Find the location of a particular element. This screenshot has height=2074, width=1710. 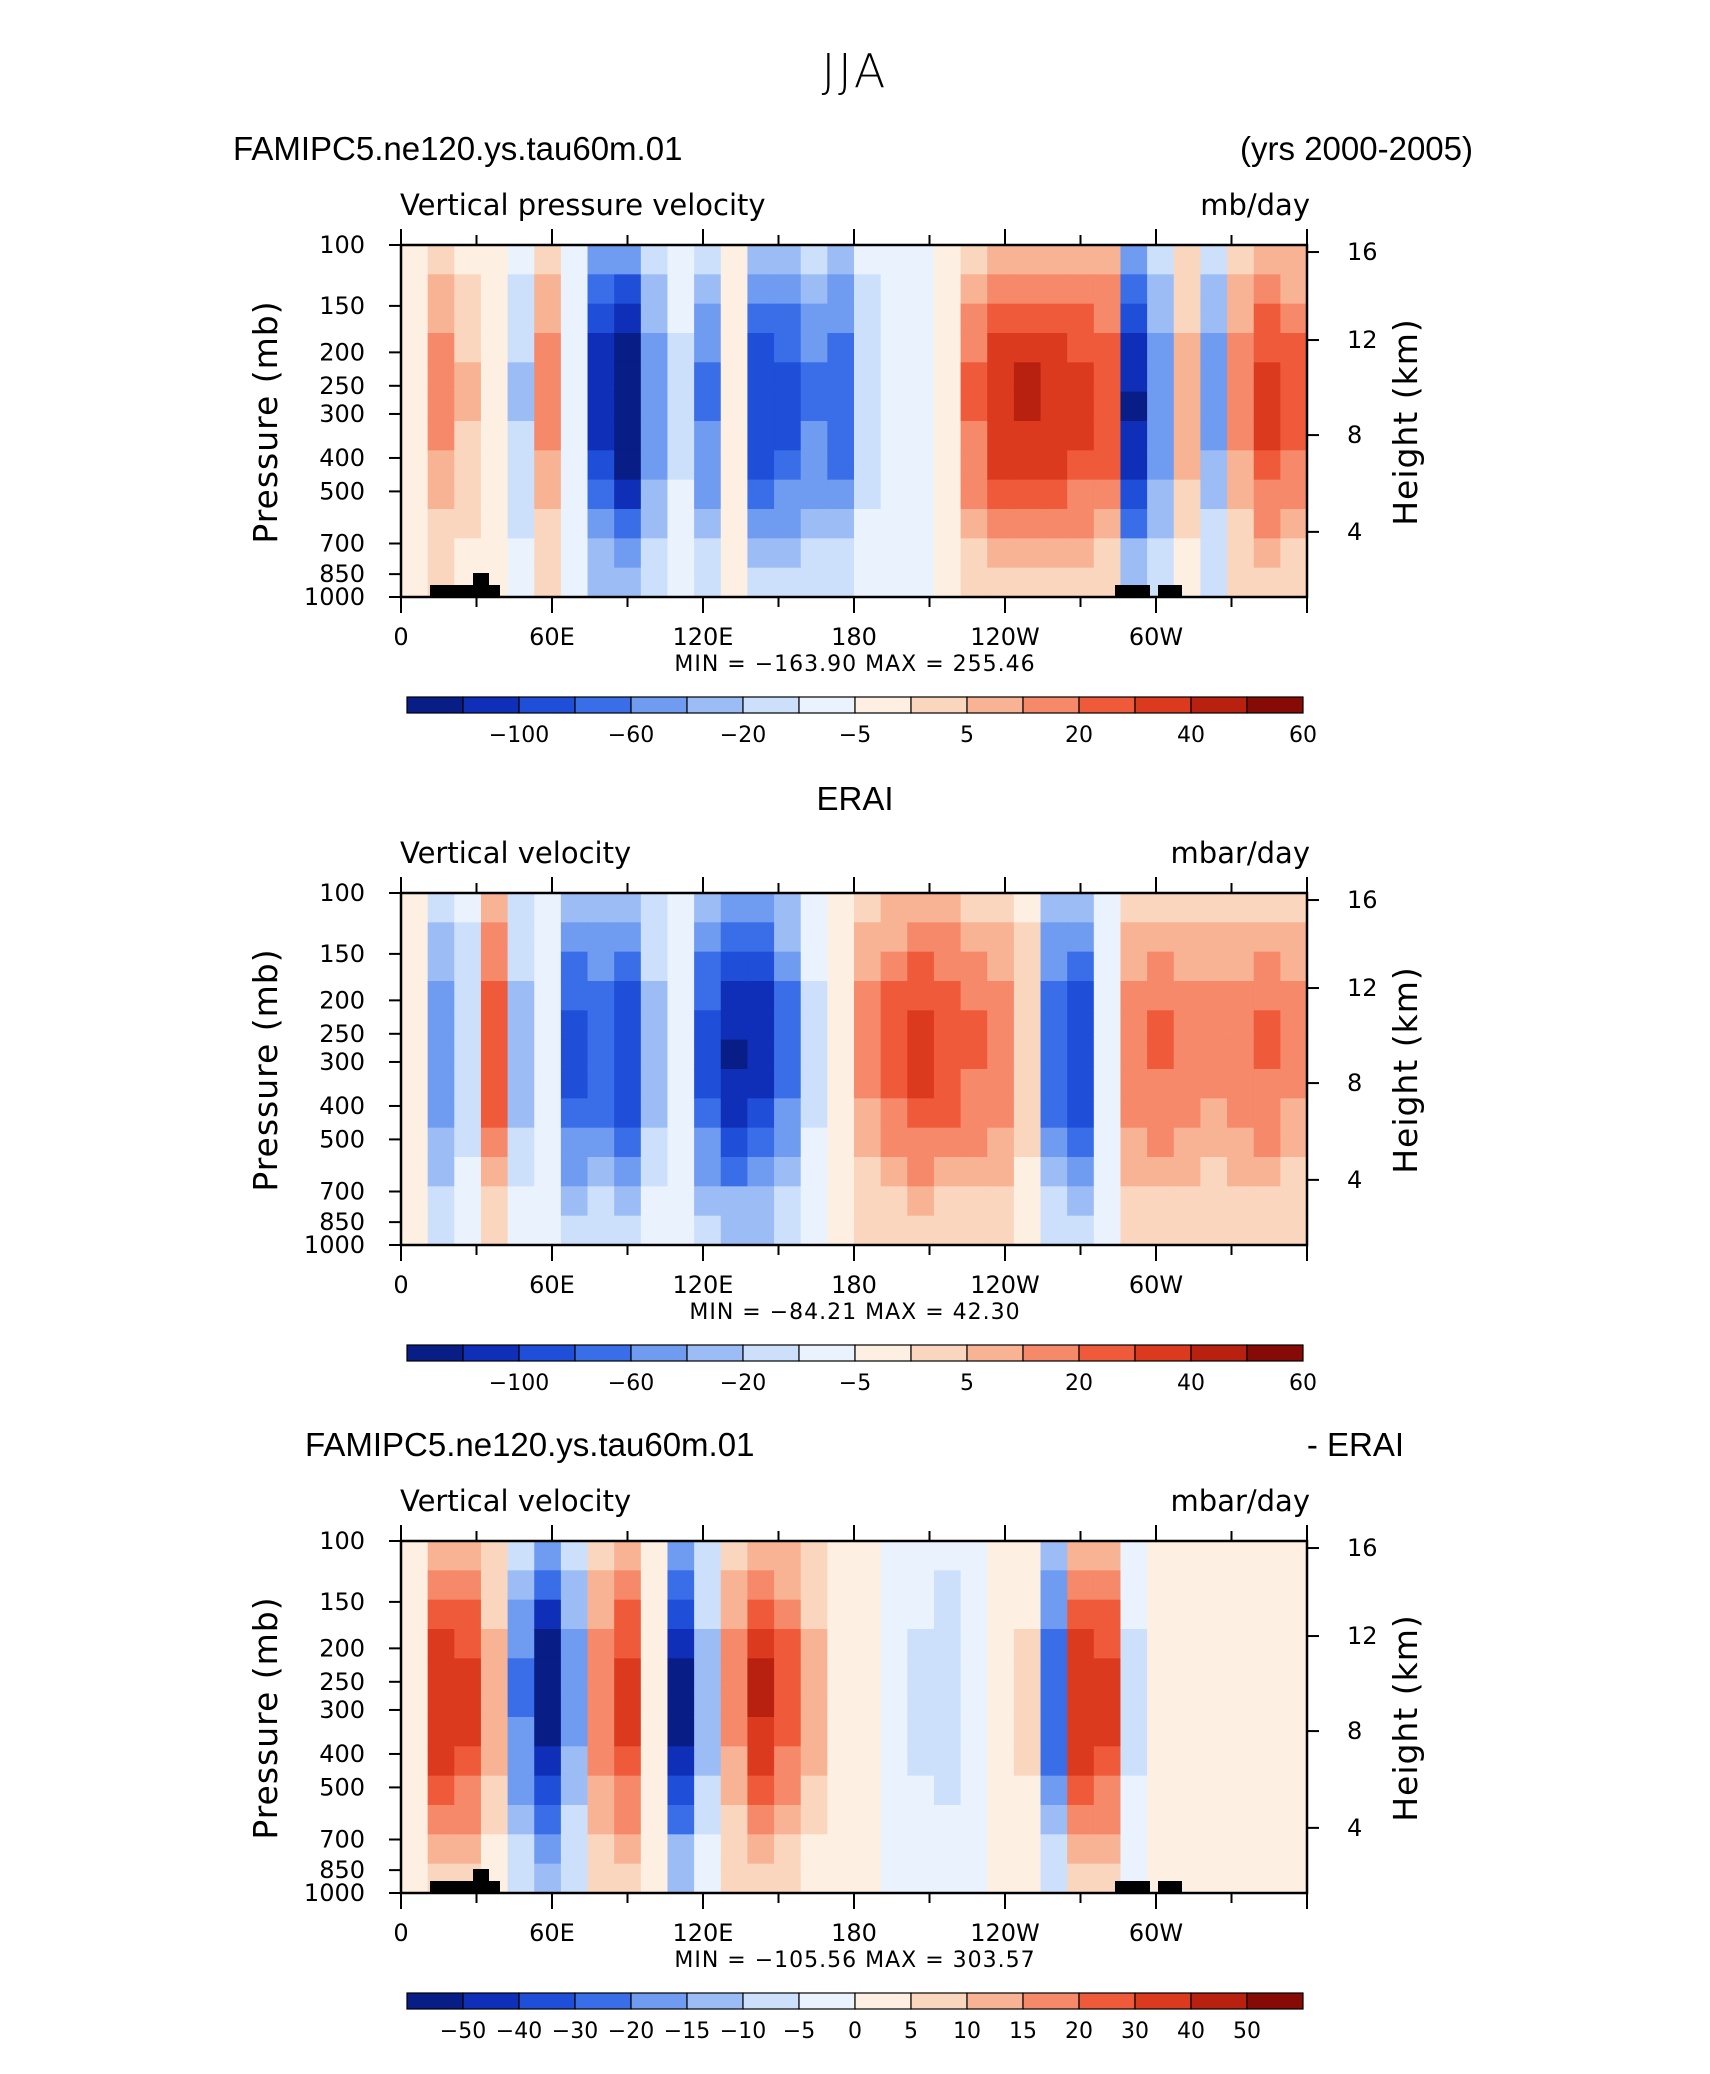

height-tick-label: 4 is located at coordinates (1354, 1828).